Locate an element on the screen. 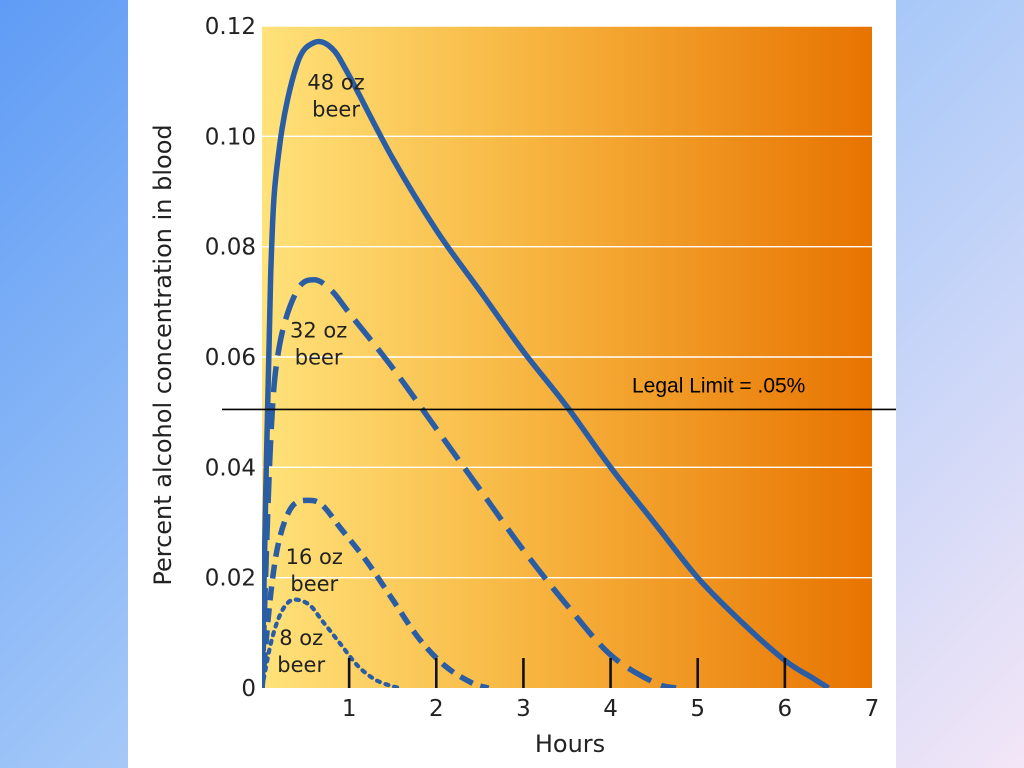 The width and height of the screenshot is (1024, 768). y-axis-title: Percent alcohol concentration in blood is located at coordinates (163, 354).